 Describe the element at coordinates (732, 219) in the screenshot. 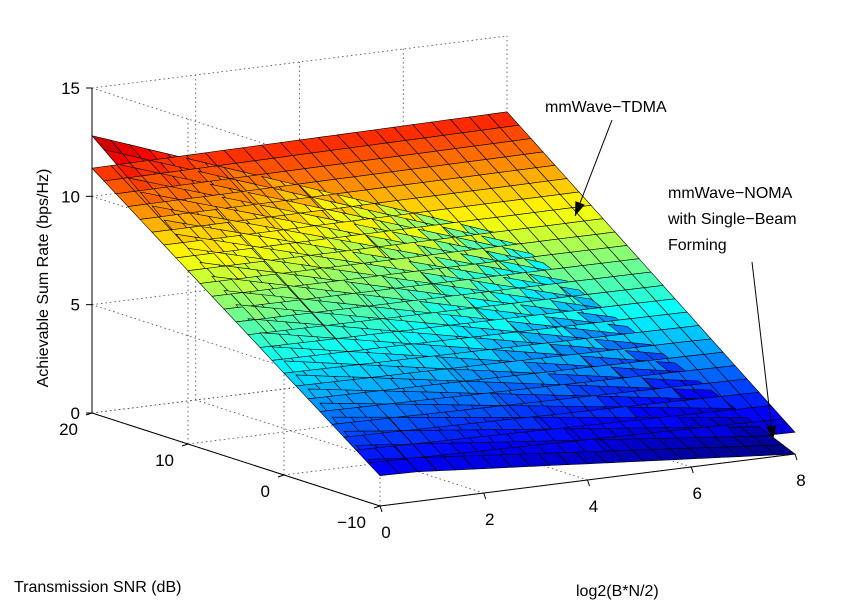

I see `annotation-noma-line2: with Single−Beam` at that location.